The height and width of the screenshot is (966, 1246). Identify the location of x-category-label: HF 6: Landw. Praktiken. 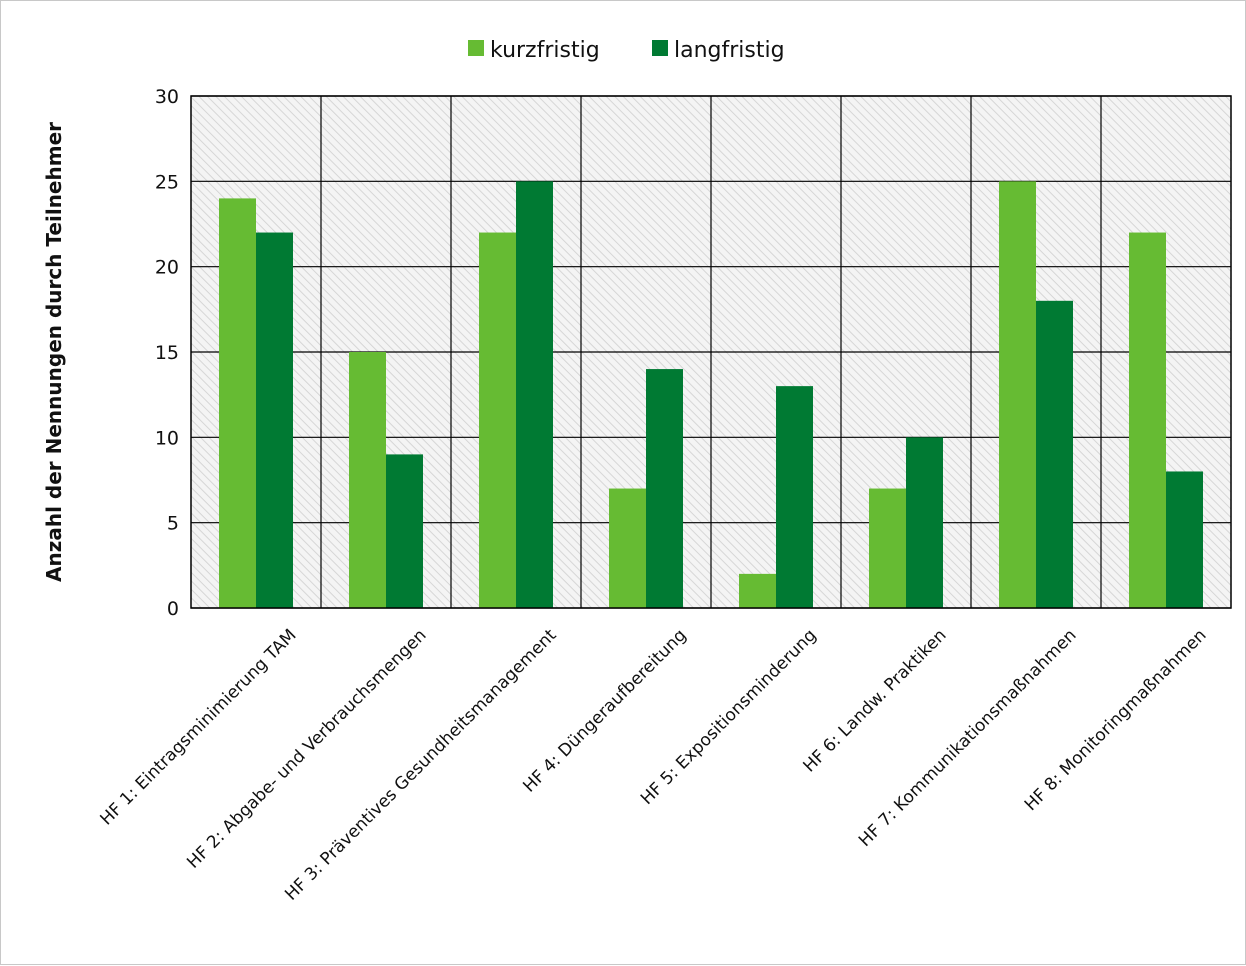
(875, 700).